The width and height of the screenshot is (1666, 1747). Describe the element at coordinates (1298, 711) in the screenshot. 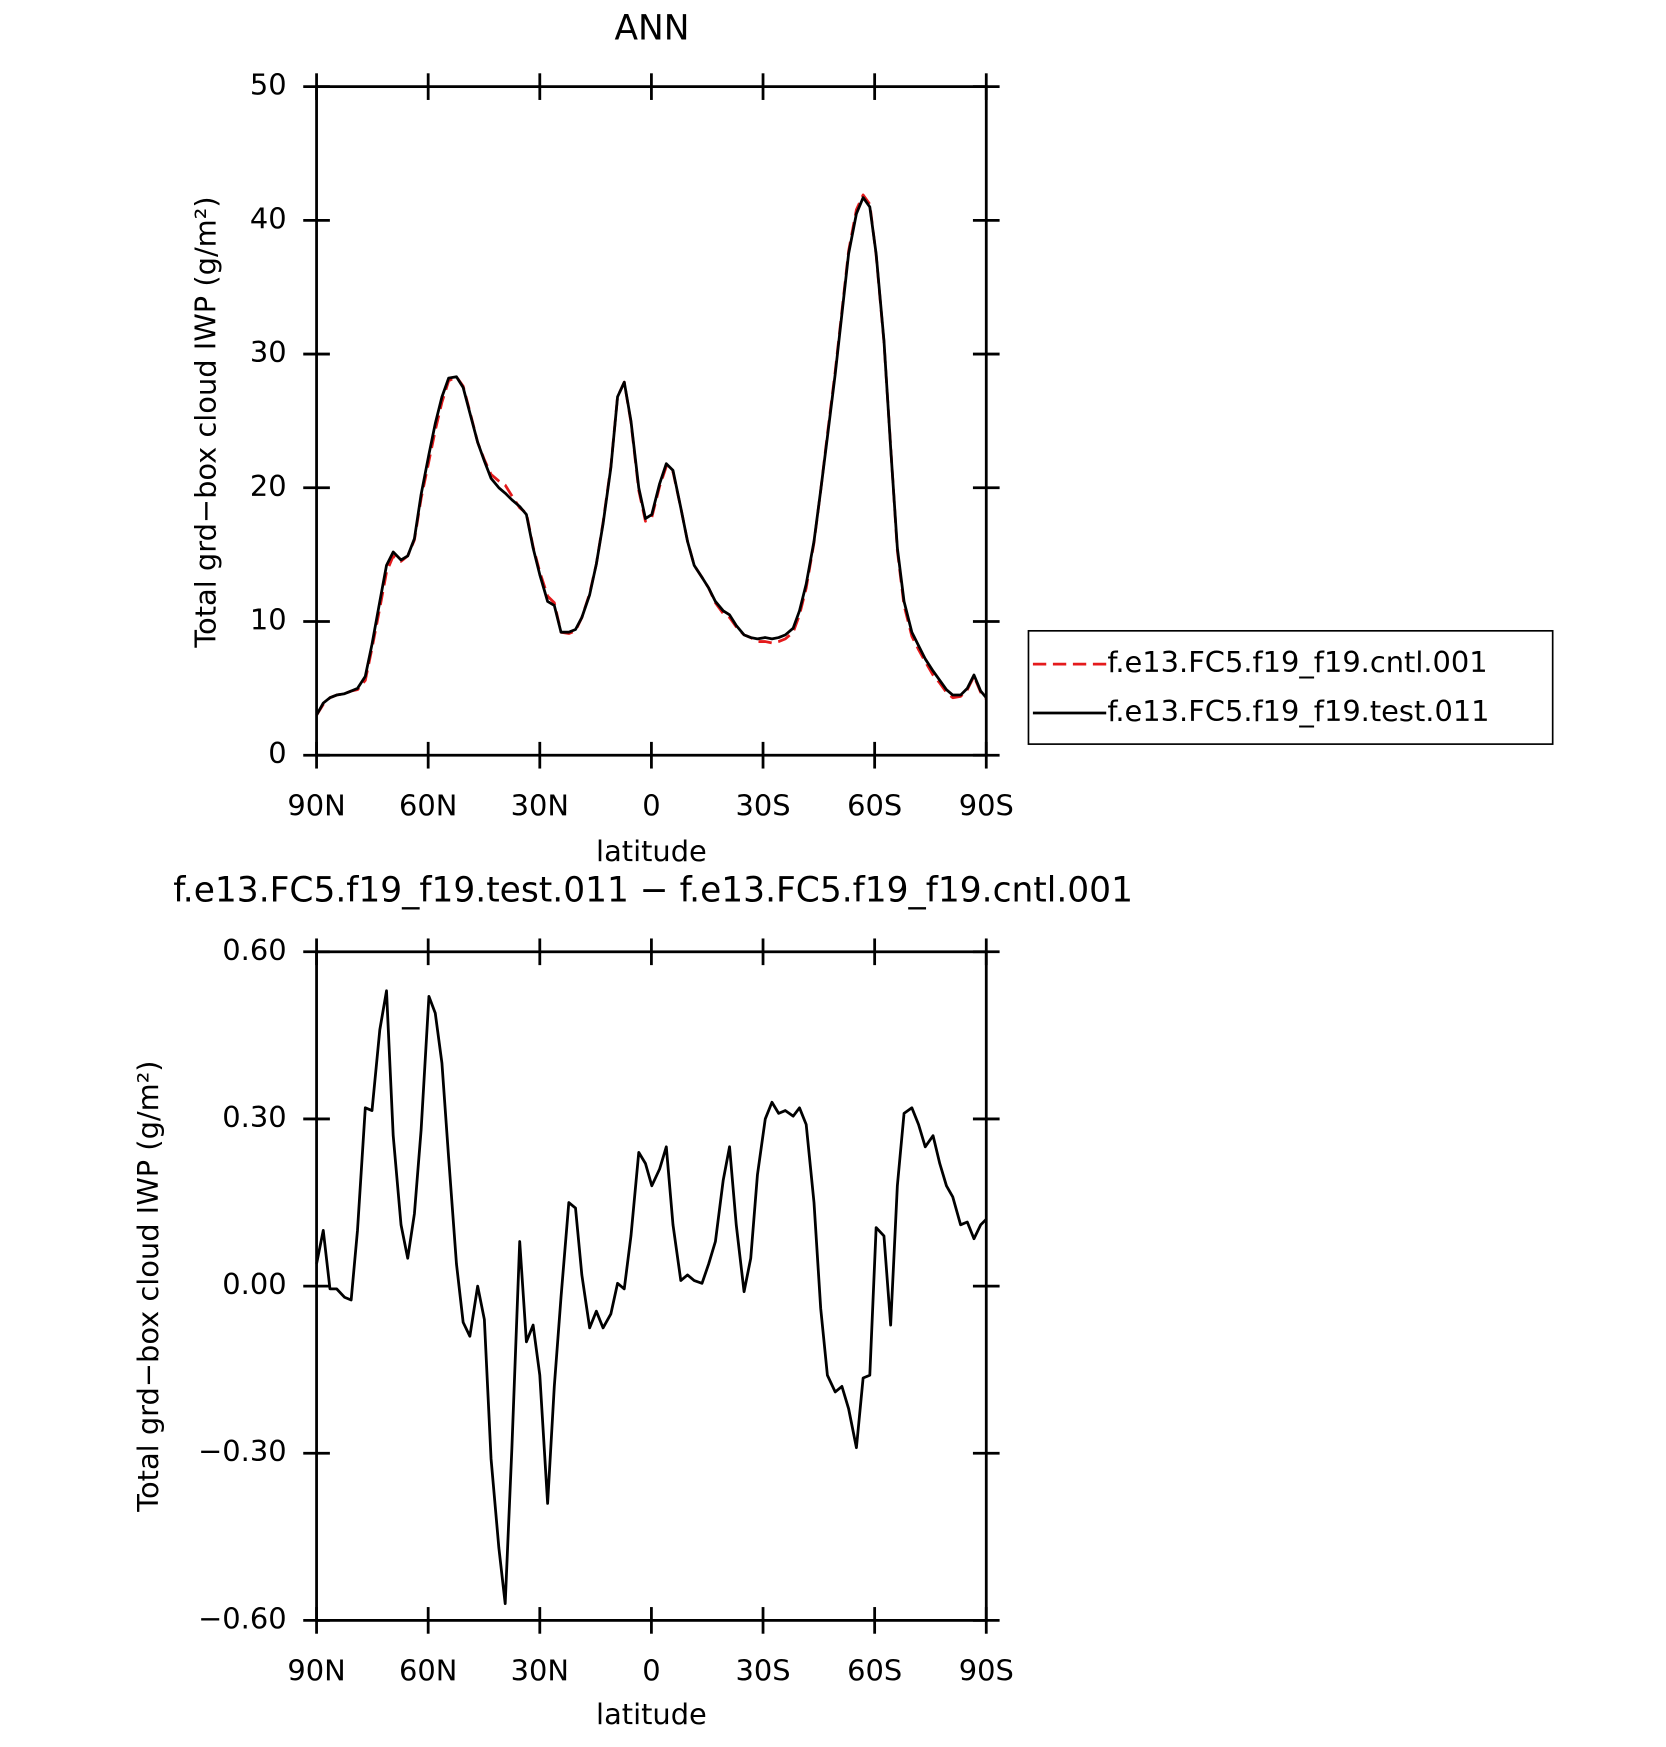

I see `legend-label: f.e13.FC5.f19_f19.test.011` at that location.